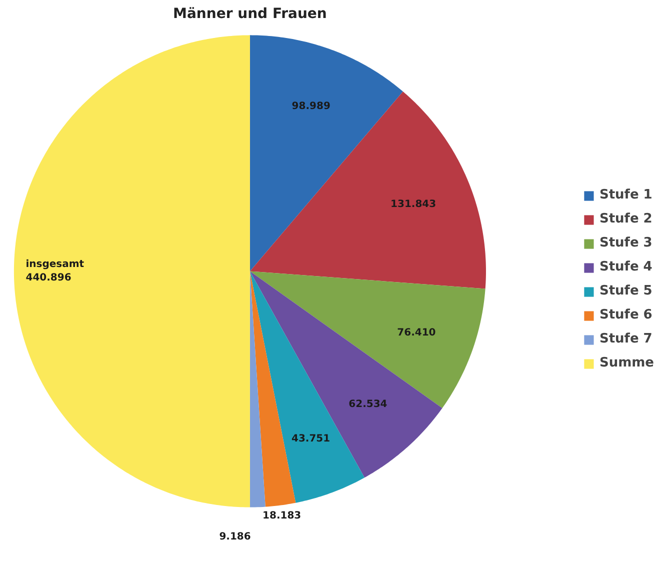 This screenshot has height=561, width=658. What do you see at coordinates (416, 332) in the screenshot?
I see `data-label: 76.410` at bounding box center [416, 332].